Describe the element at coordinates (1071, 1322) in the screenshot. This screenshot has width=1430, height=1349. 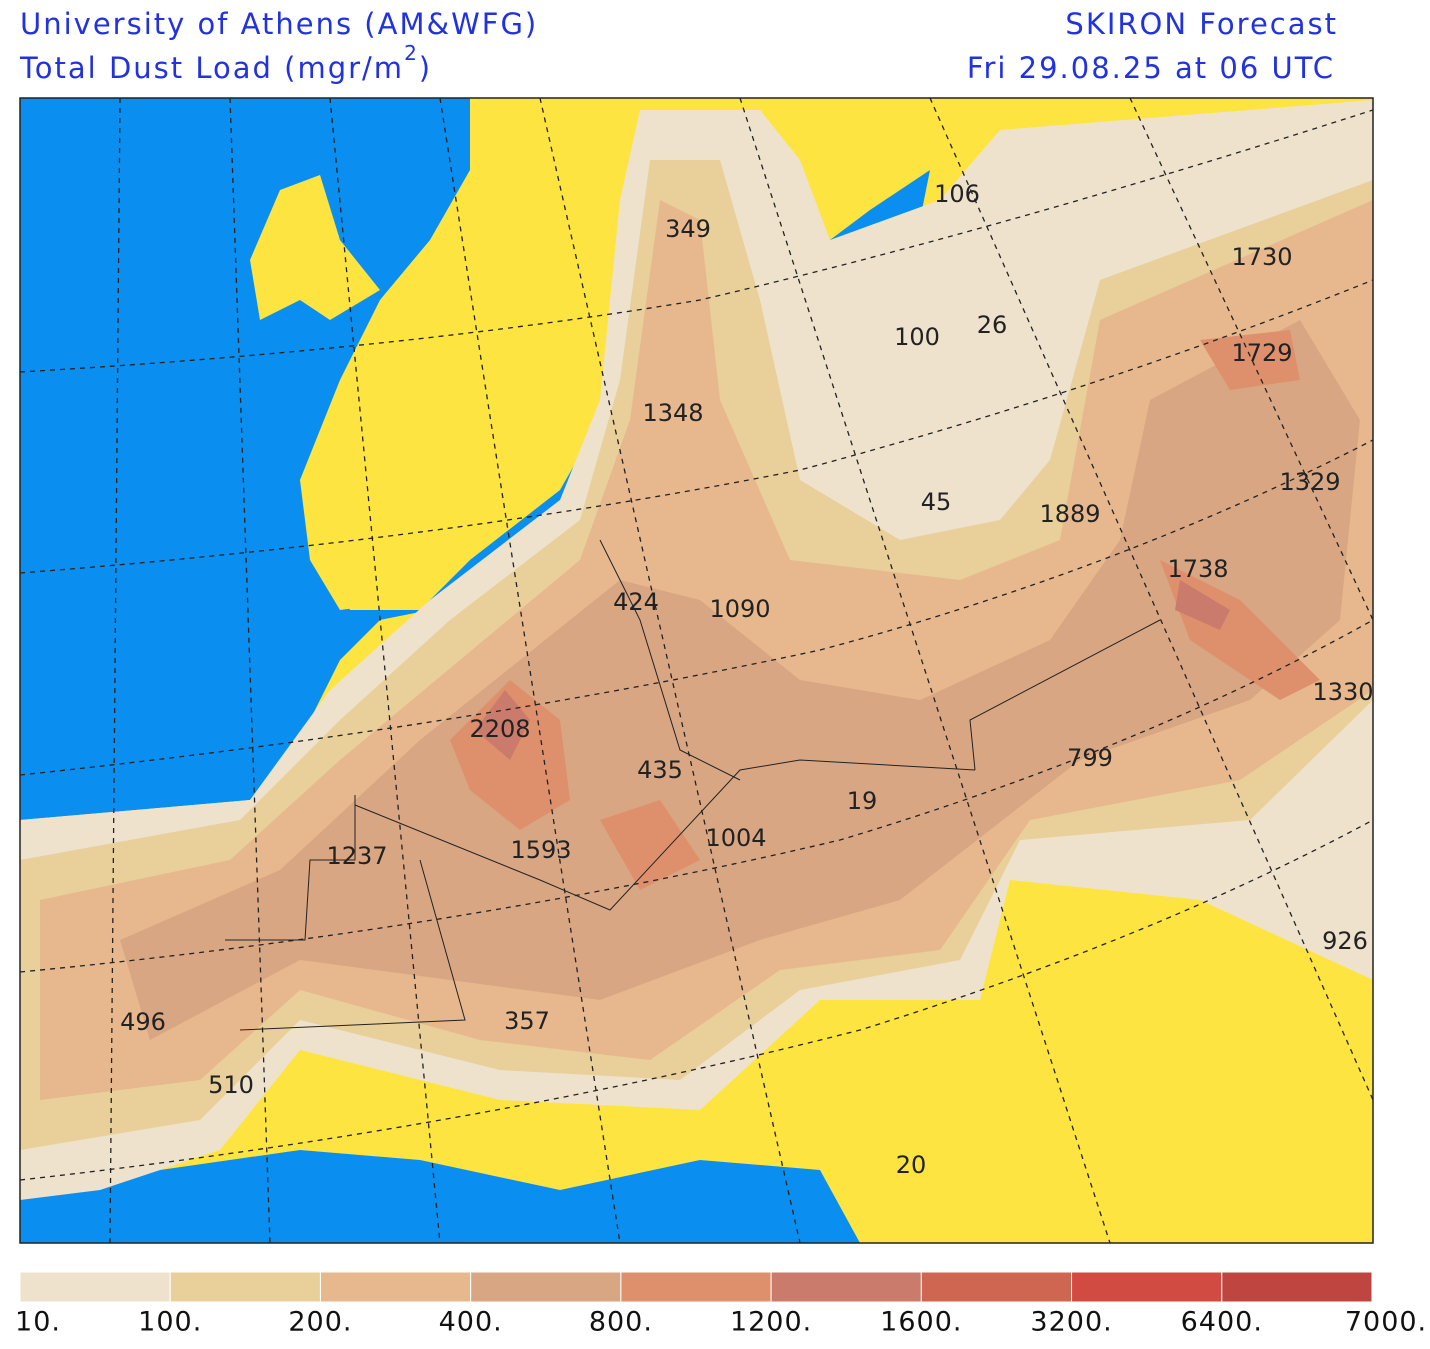
I see `colorbar-label: 3200.` at that location.